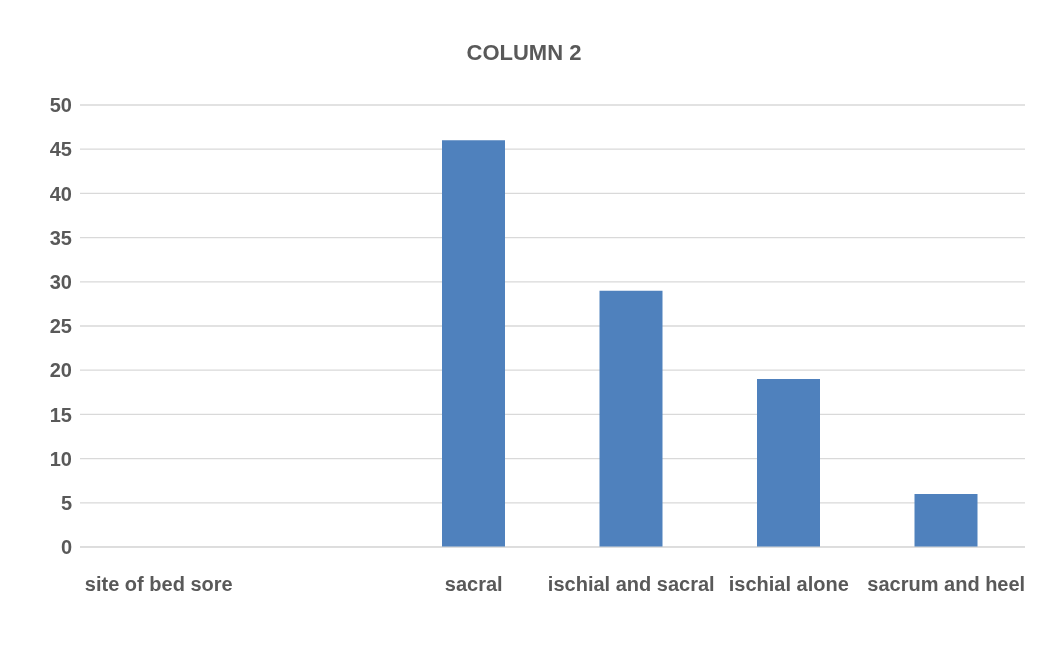  What do you see at coordinates (60, 149) in the screenshot?
I see `y-tick-label: 45` at bounding box center [60, 149].